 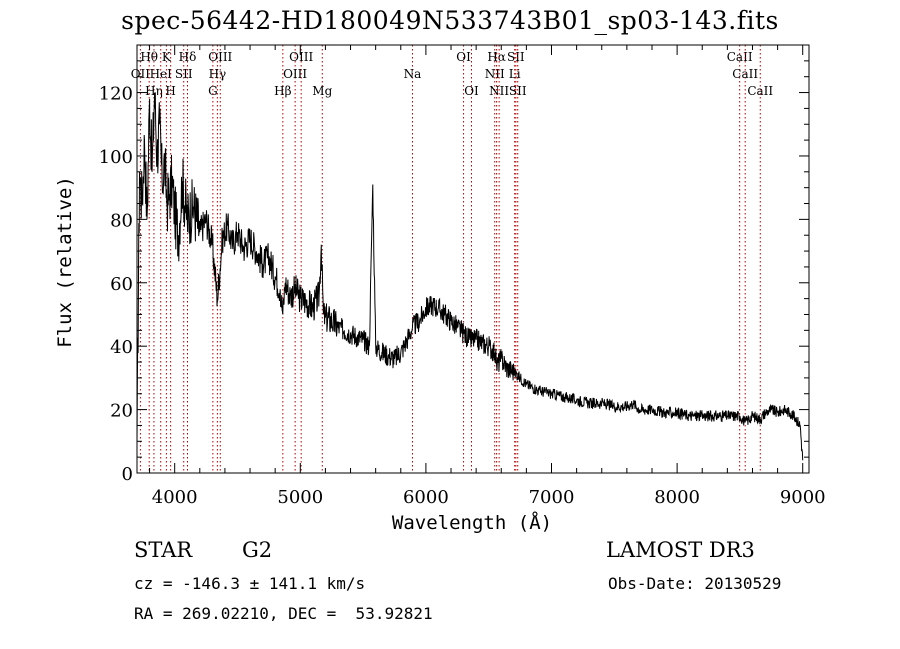 I want to click on y-tick-label-60: 60, so click(x=121, y=284).